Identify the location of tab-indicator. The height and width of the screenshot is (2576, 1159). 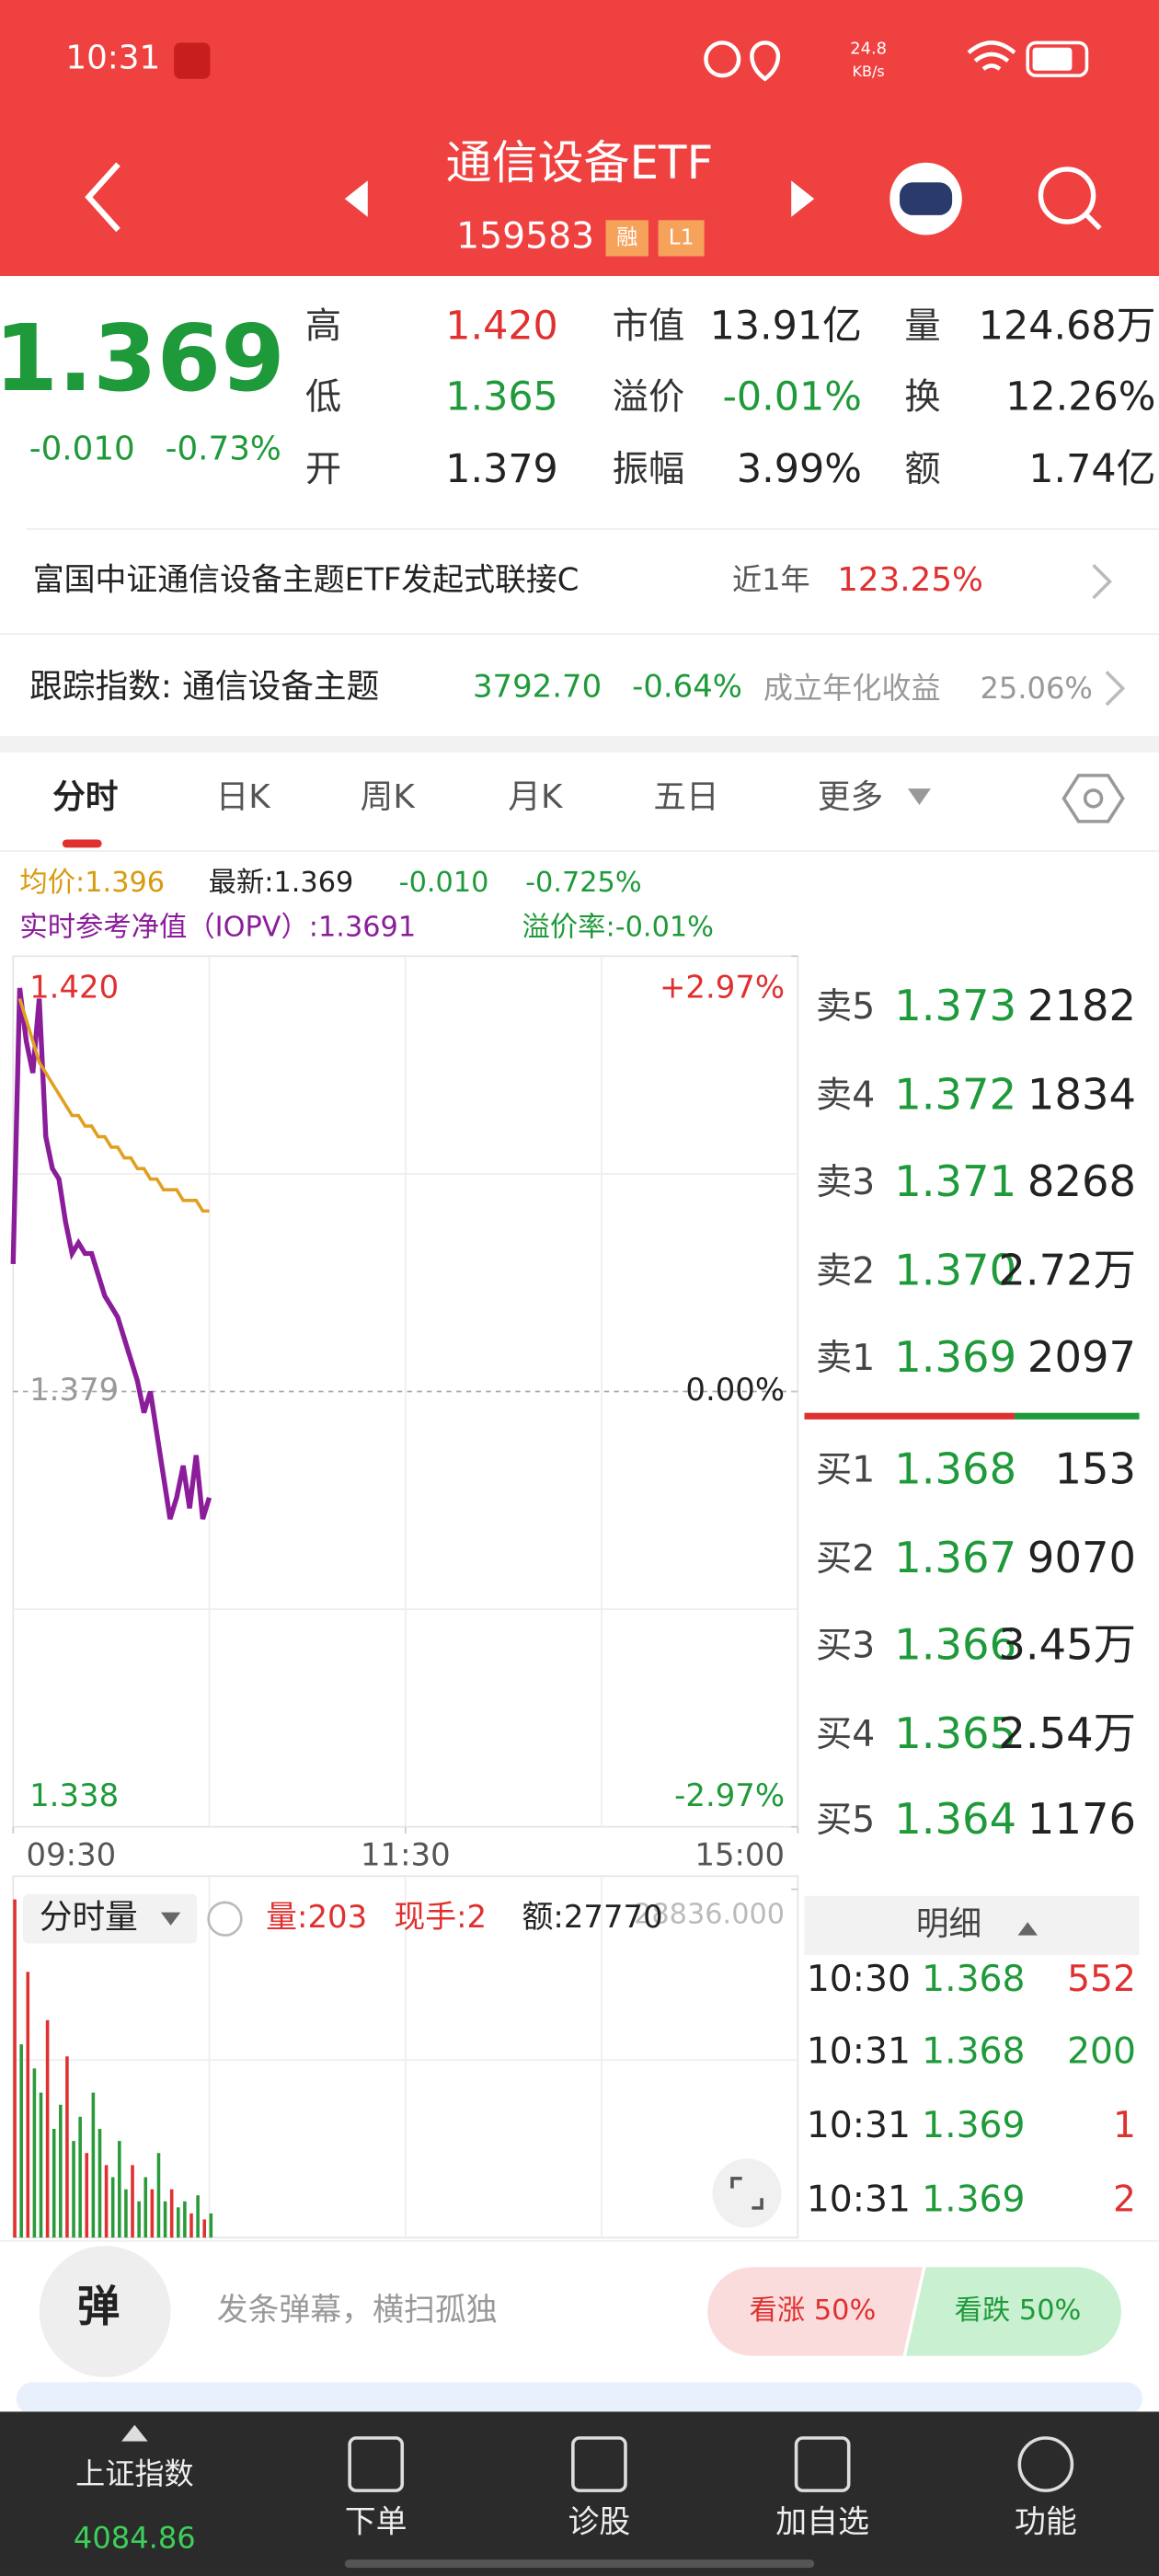
(82, 843).